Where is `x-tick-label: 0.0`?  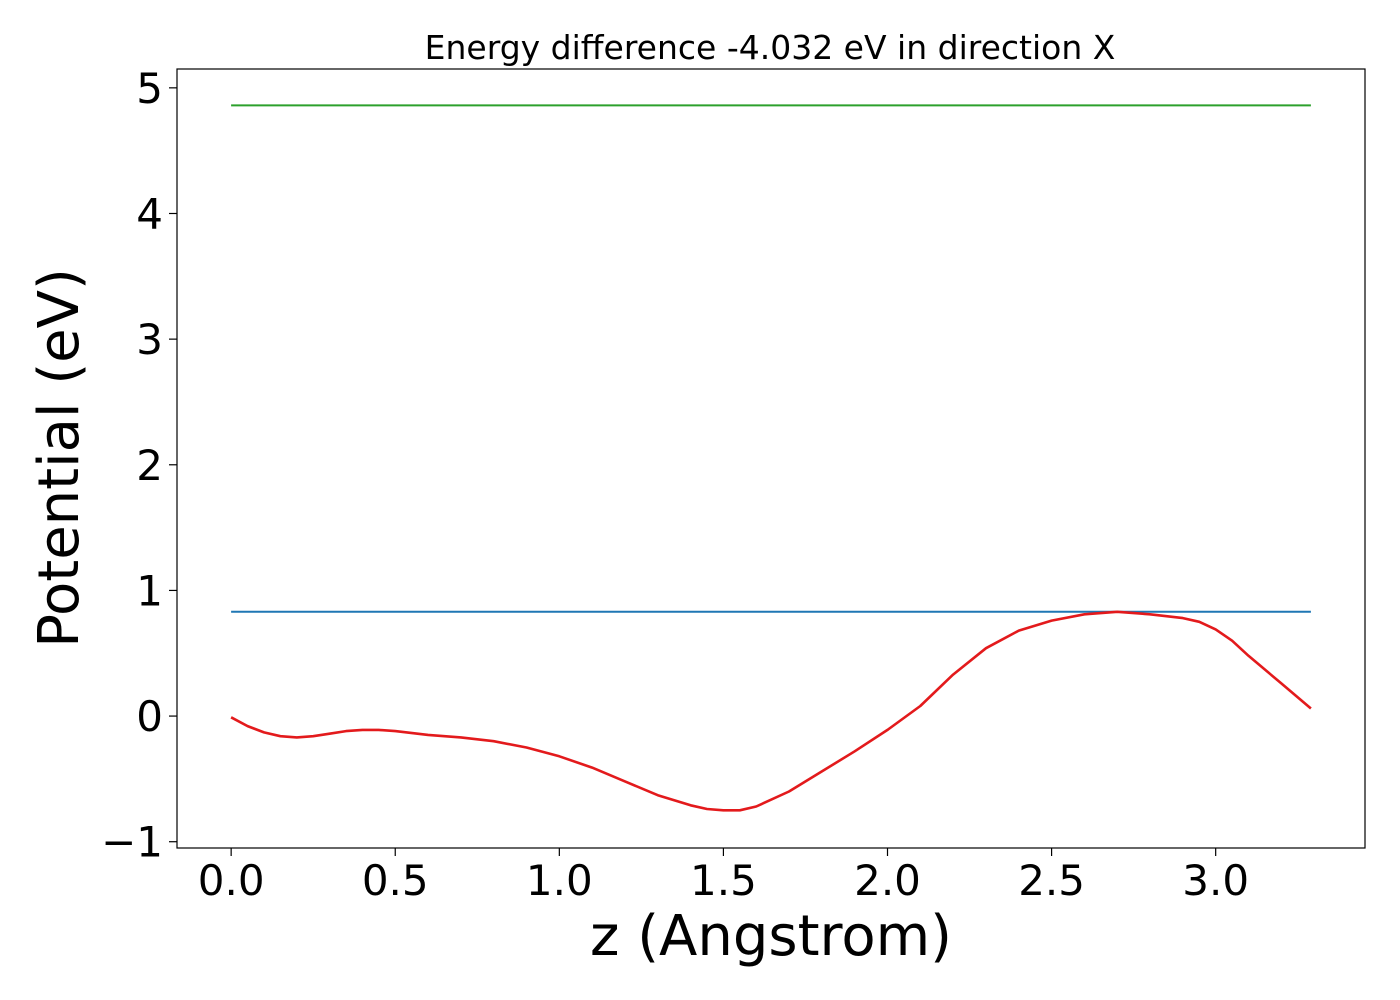
x-tick-label: 0.0 is located at coordinates (231, 880).